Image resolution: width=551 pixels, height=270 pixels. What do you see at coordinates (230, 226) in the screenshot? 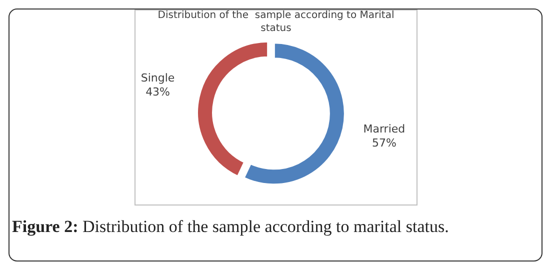
I see `caption: Figure 2: Distribution of the sample according to marital status.` at bounding box center [230, 226].